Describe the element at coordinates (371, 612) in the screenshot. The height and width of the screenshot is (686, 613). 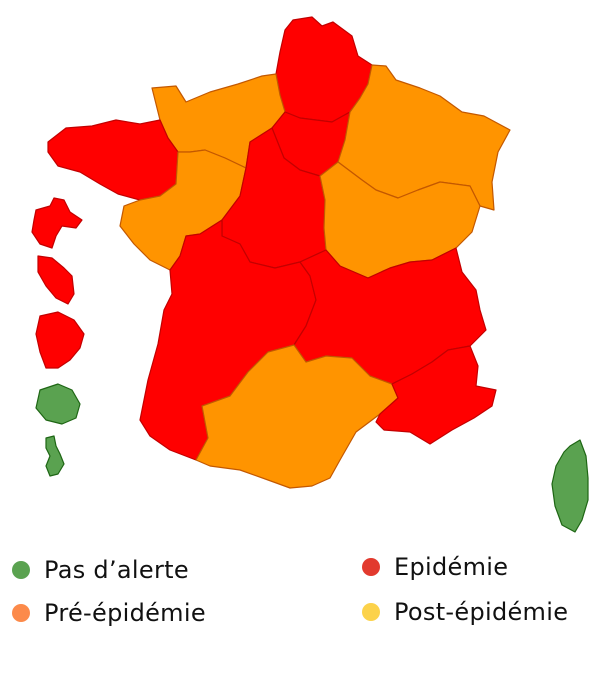
I see `legend-dot-yellow` at that location.